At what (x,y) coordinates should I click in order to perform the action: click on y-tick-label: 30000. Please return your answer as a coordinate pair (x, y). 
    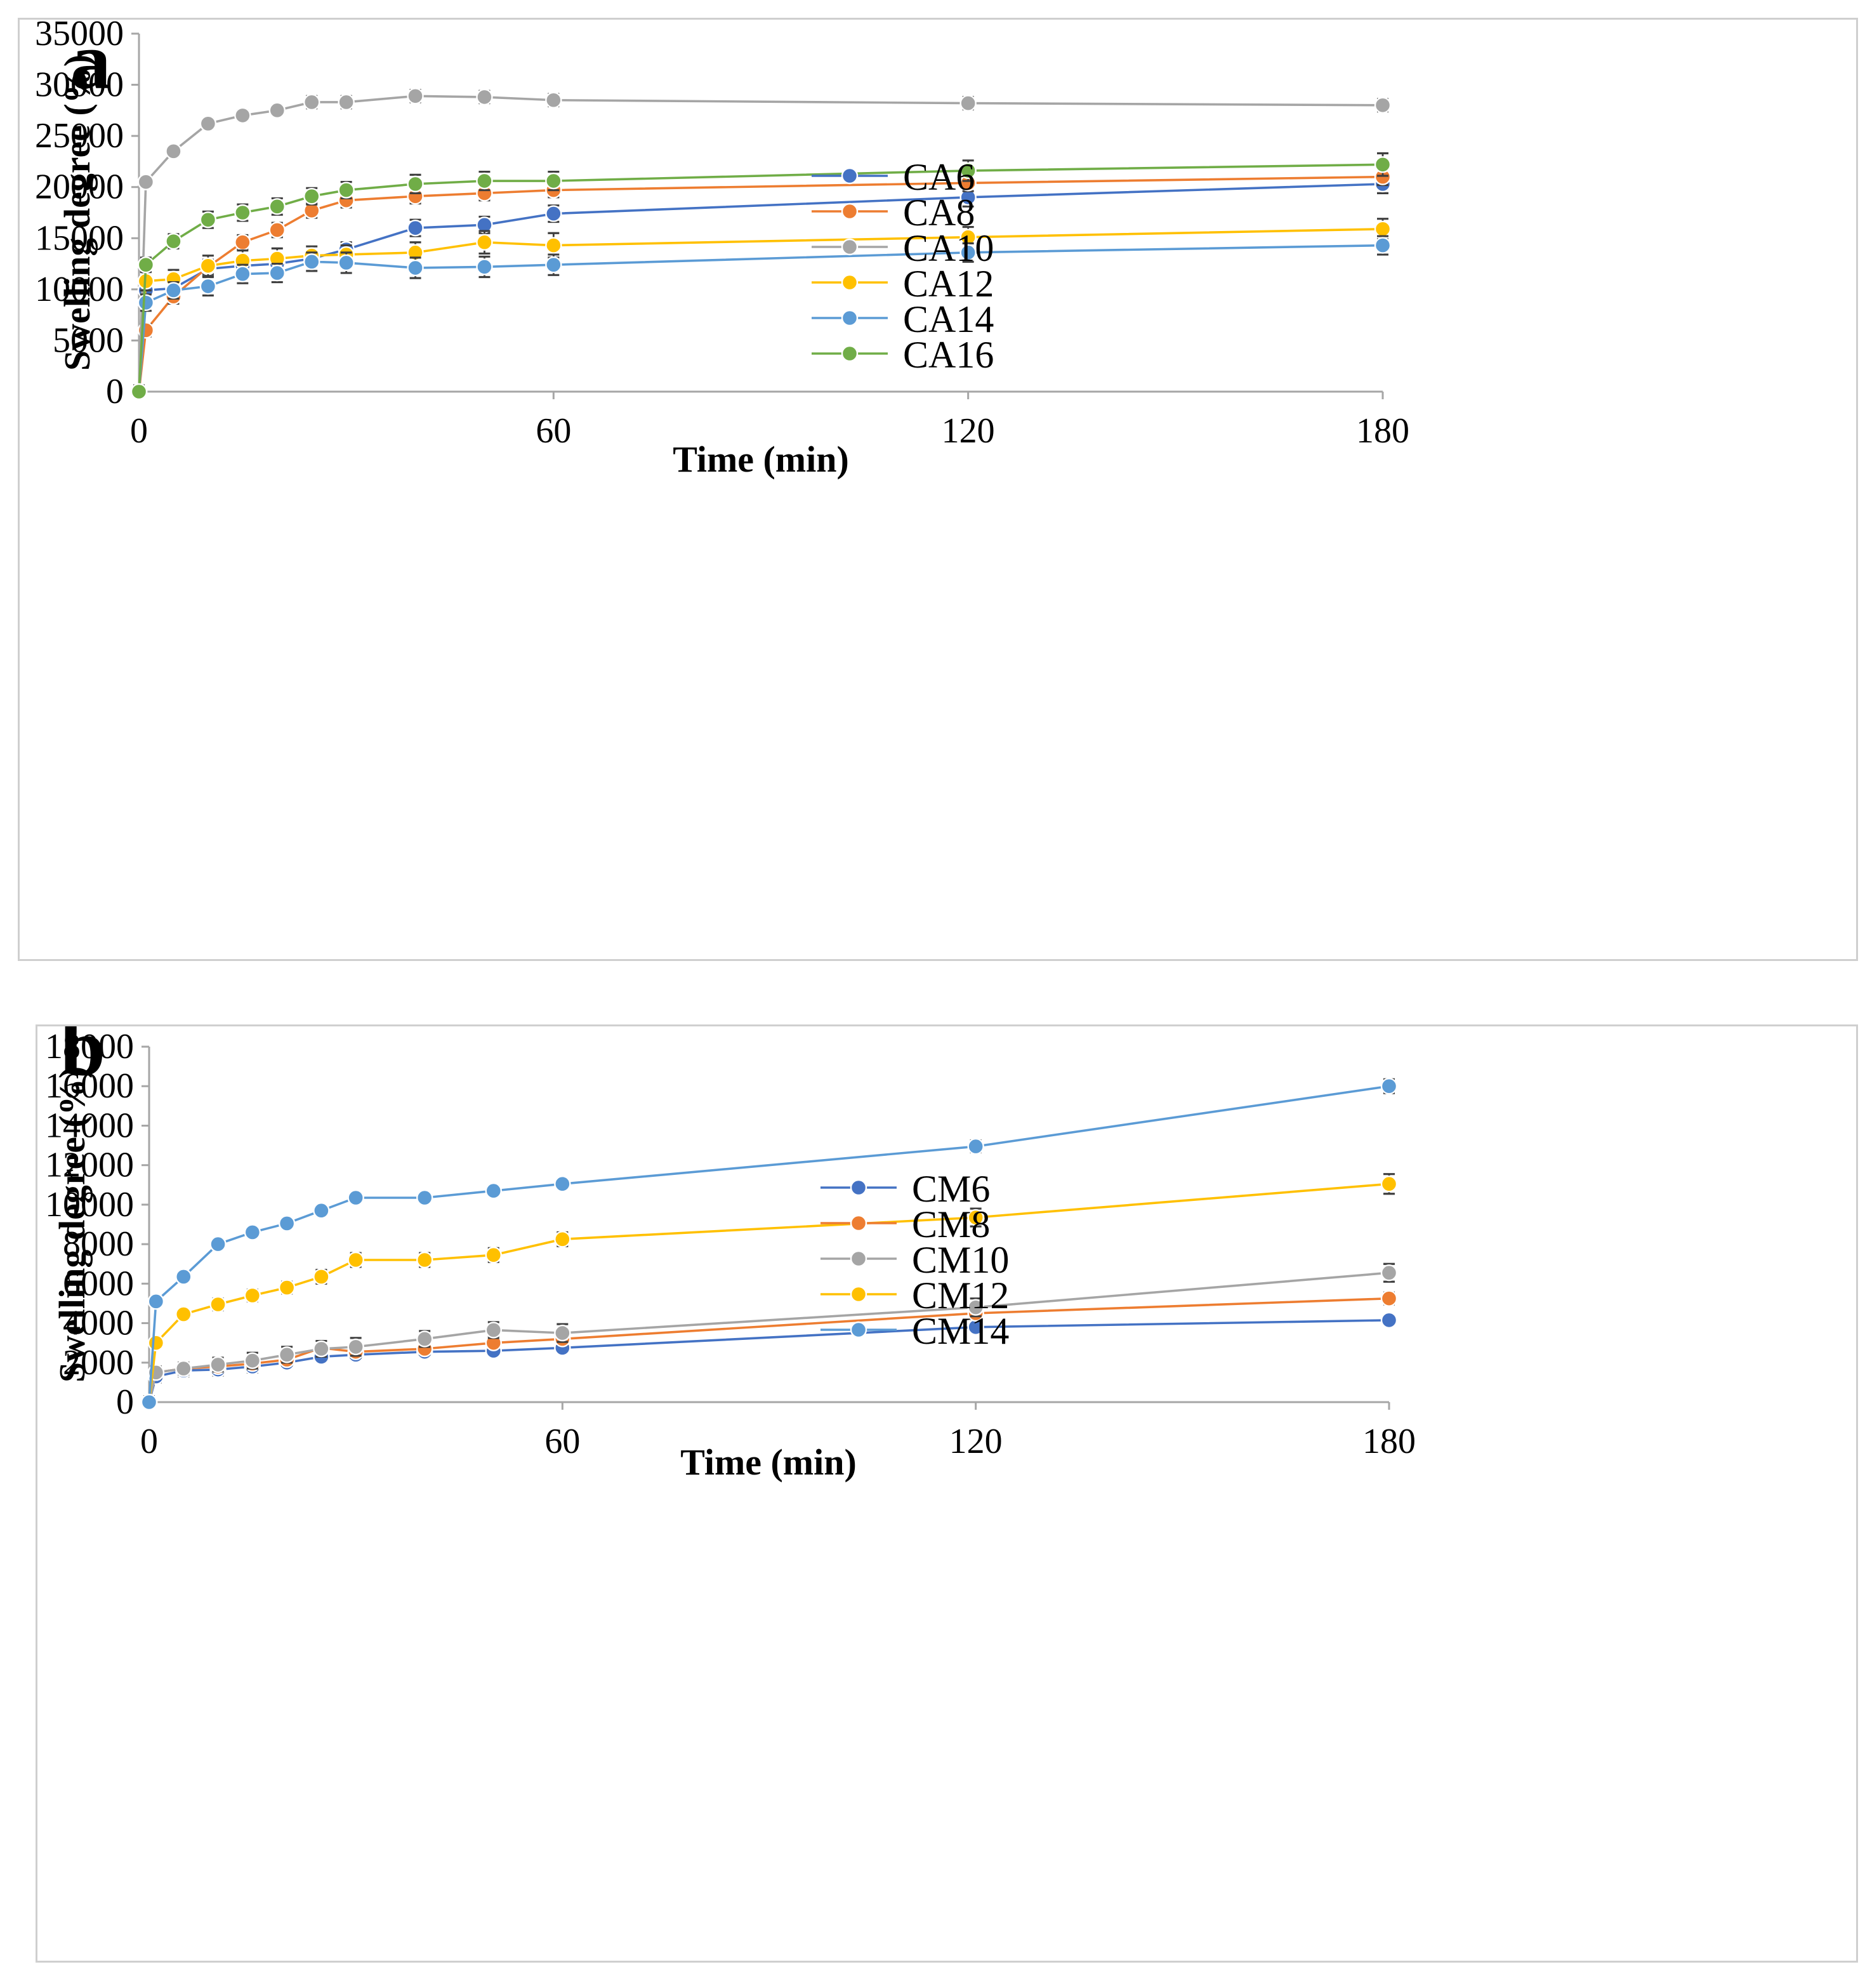
    Looking at the image, I should click on (79, 85).